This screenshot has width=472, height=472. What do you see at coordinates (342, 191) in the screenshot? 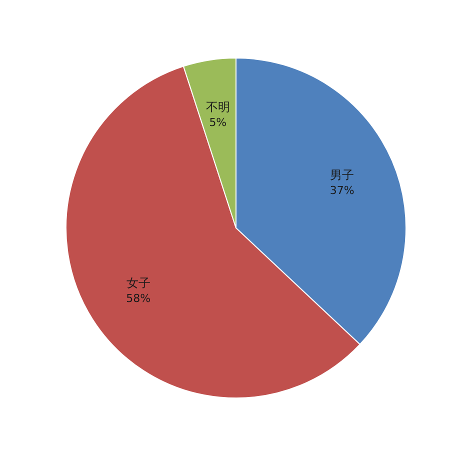
I see `data-label: 37%` at bounding box center [342, 191].